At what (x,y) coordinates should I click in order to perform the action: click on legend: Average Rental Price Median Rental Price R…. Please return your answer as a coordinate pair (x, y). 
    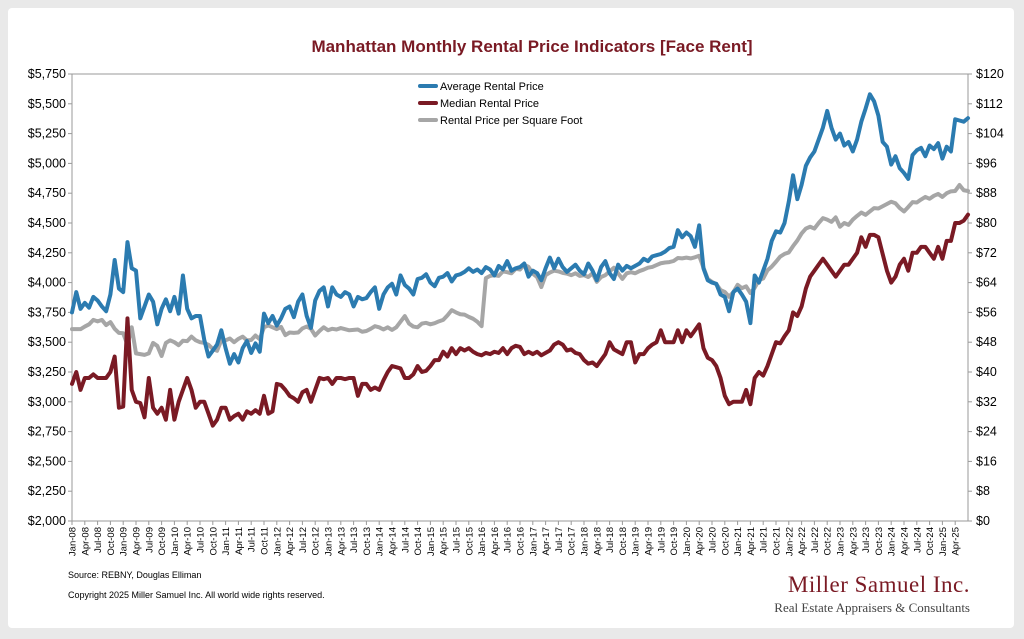
    Looking at the image, I should click on (500, 104).